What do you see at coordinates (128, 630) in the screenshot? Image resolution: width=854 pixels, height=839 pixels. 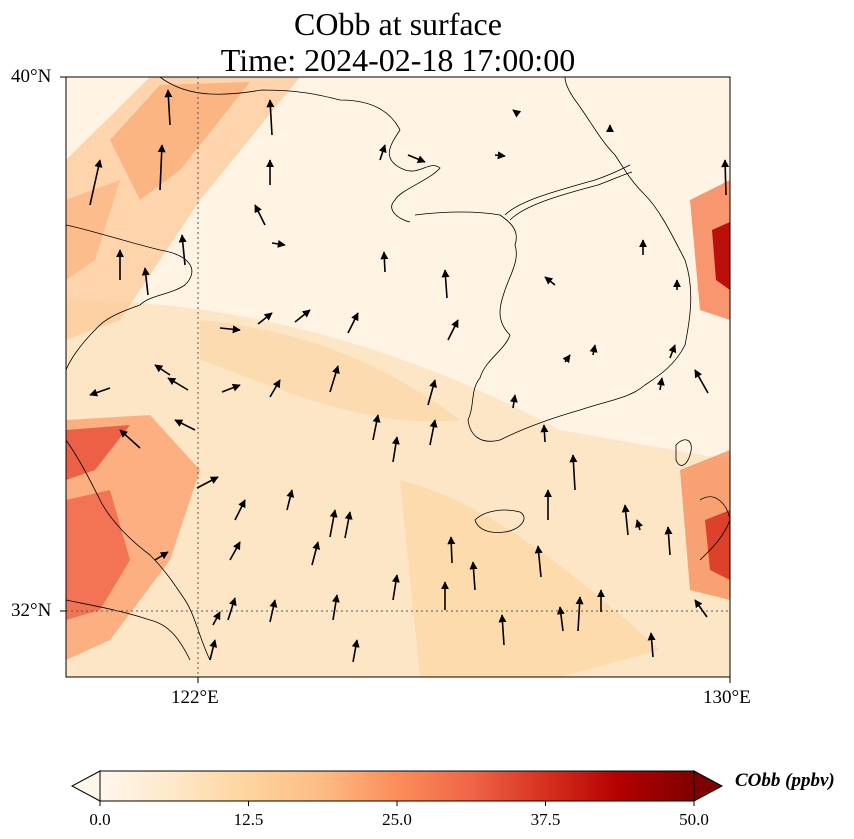 I see `coastline-yangtze` at bounding box center [128, 630].